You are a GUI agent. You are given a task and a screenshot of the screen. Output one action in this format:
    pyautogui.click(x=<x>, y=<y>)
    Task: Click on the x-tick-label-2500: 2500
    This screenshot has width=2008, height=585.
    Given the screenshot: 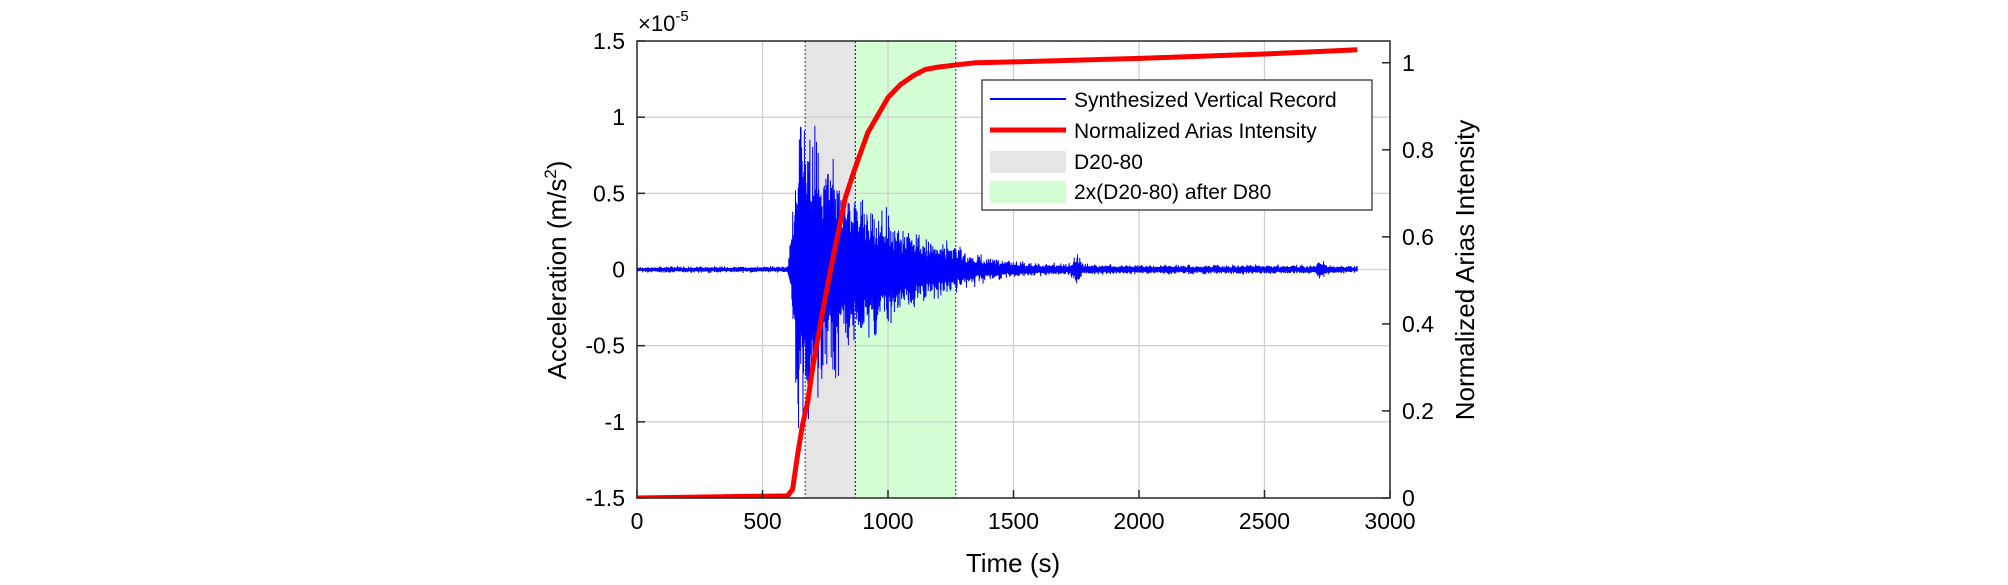 What is the action you would take?
    pyautogui.click(x=1264, y=521)
    